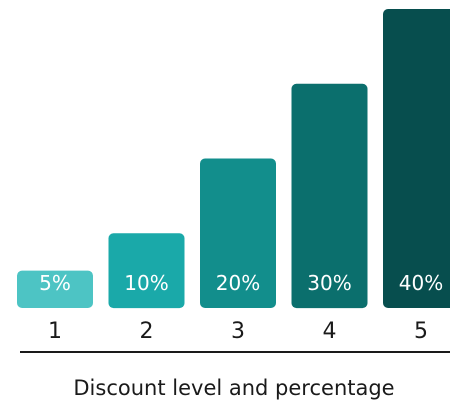 The image size is (450, 406). Describe the element at coordinates (147, 331) in the screenshot. I see `x-tick-label-2: 2` at that location.